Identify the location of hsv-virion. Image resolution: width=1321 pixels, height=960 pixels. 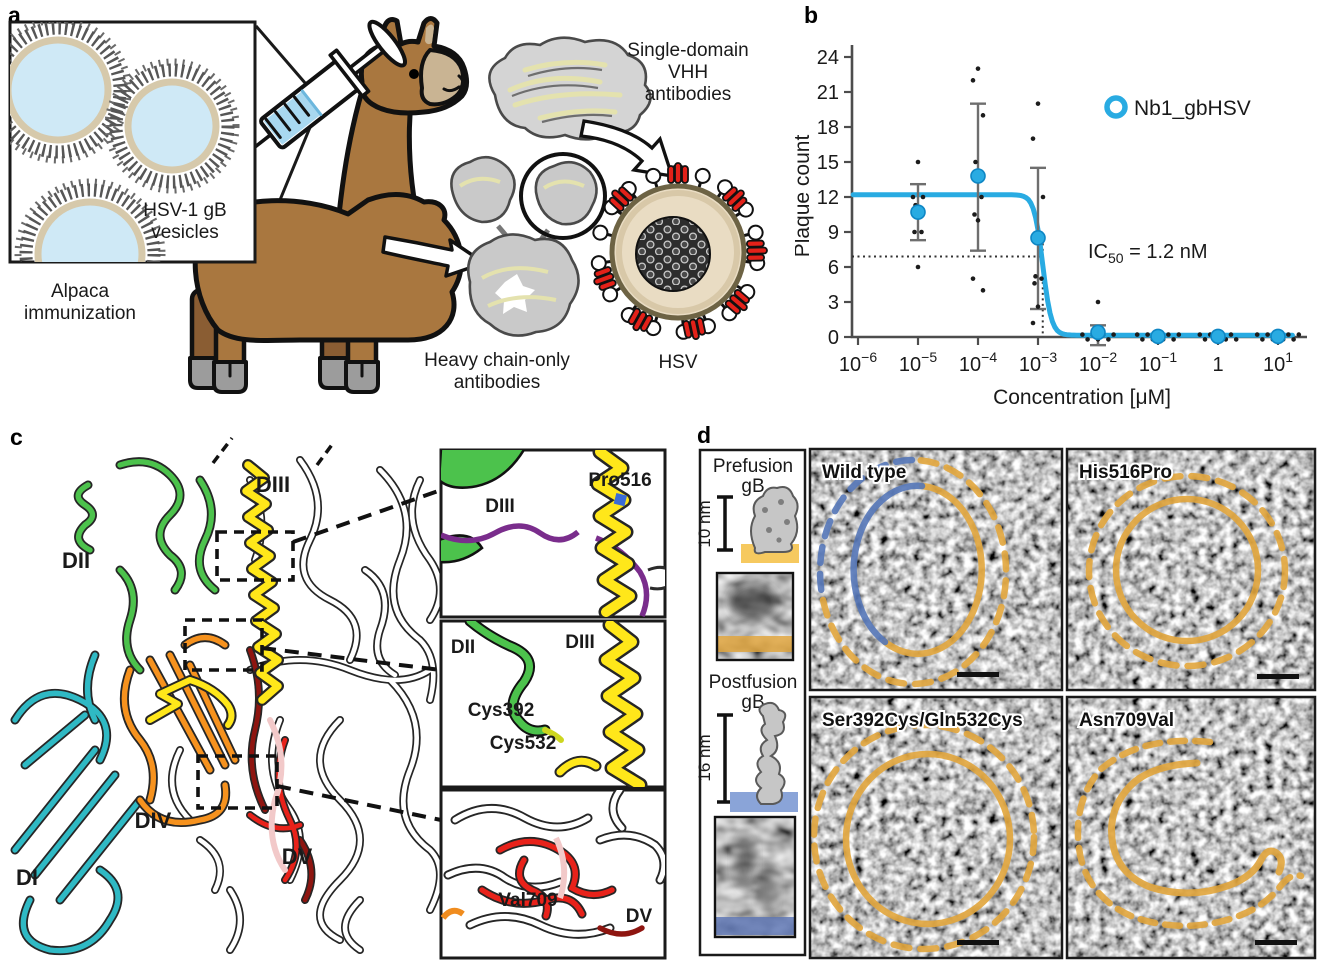
(679, 252).